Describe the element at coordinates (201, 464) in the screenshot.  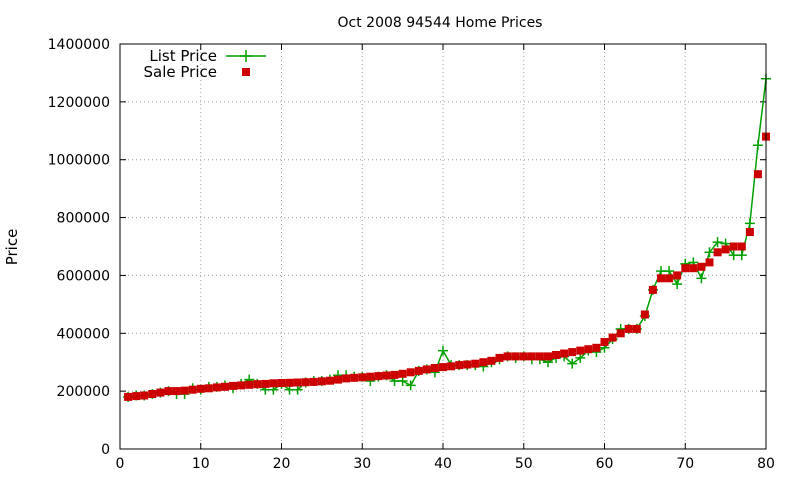
I see `x-tick-label: 10` at that location.